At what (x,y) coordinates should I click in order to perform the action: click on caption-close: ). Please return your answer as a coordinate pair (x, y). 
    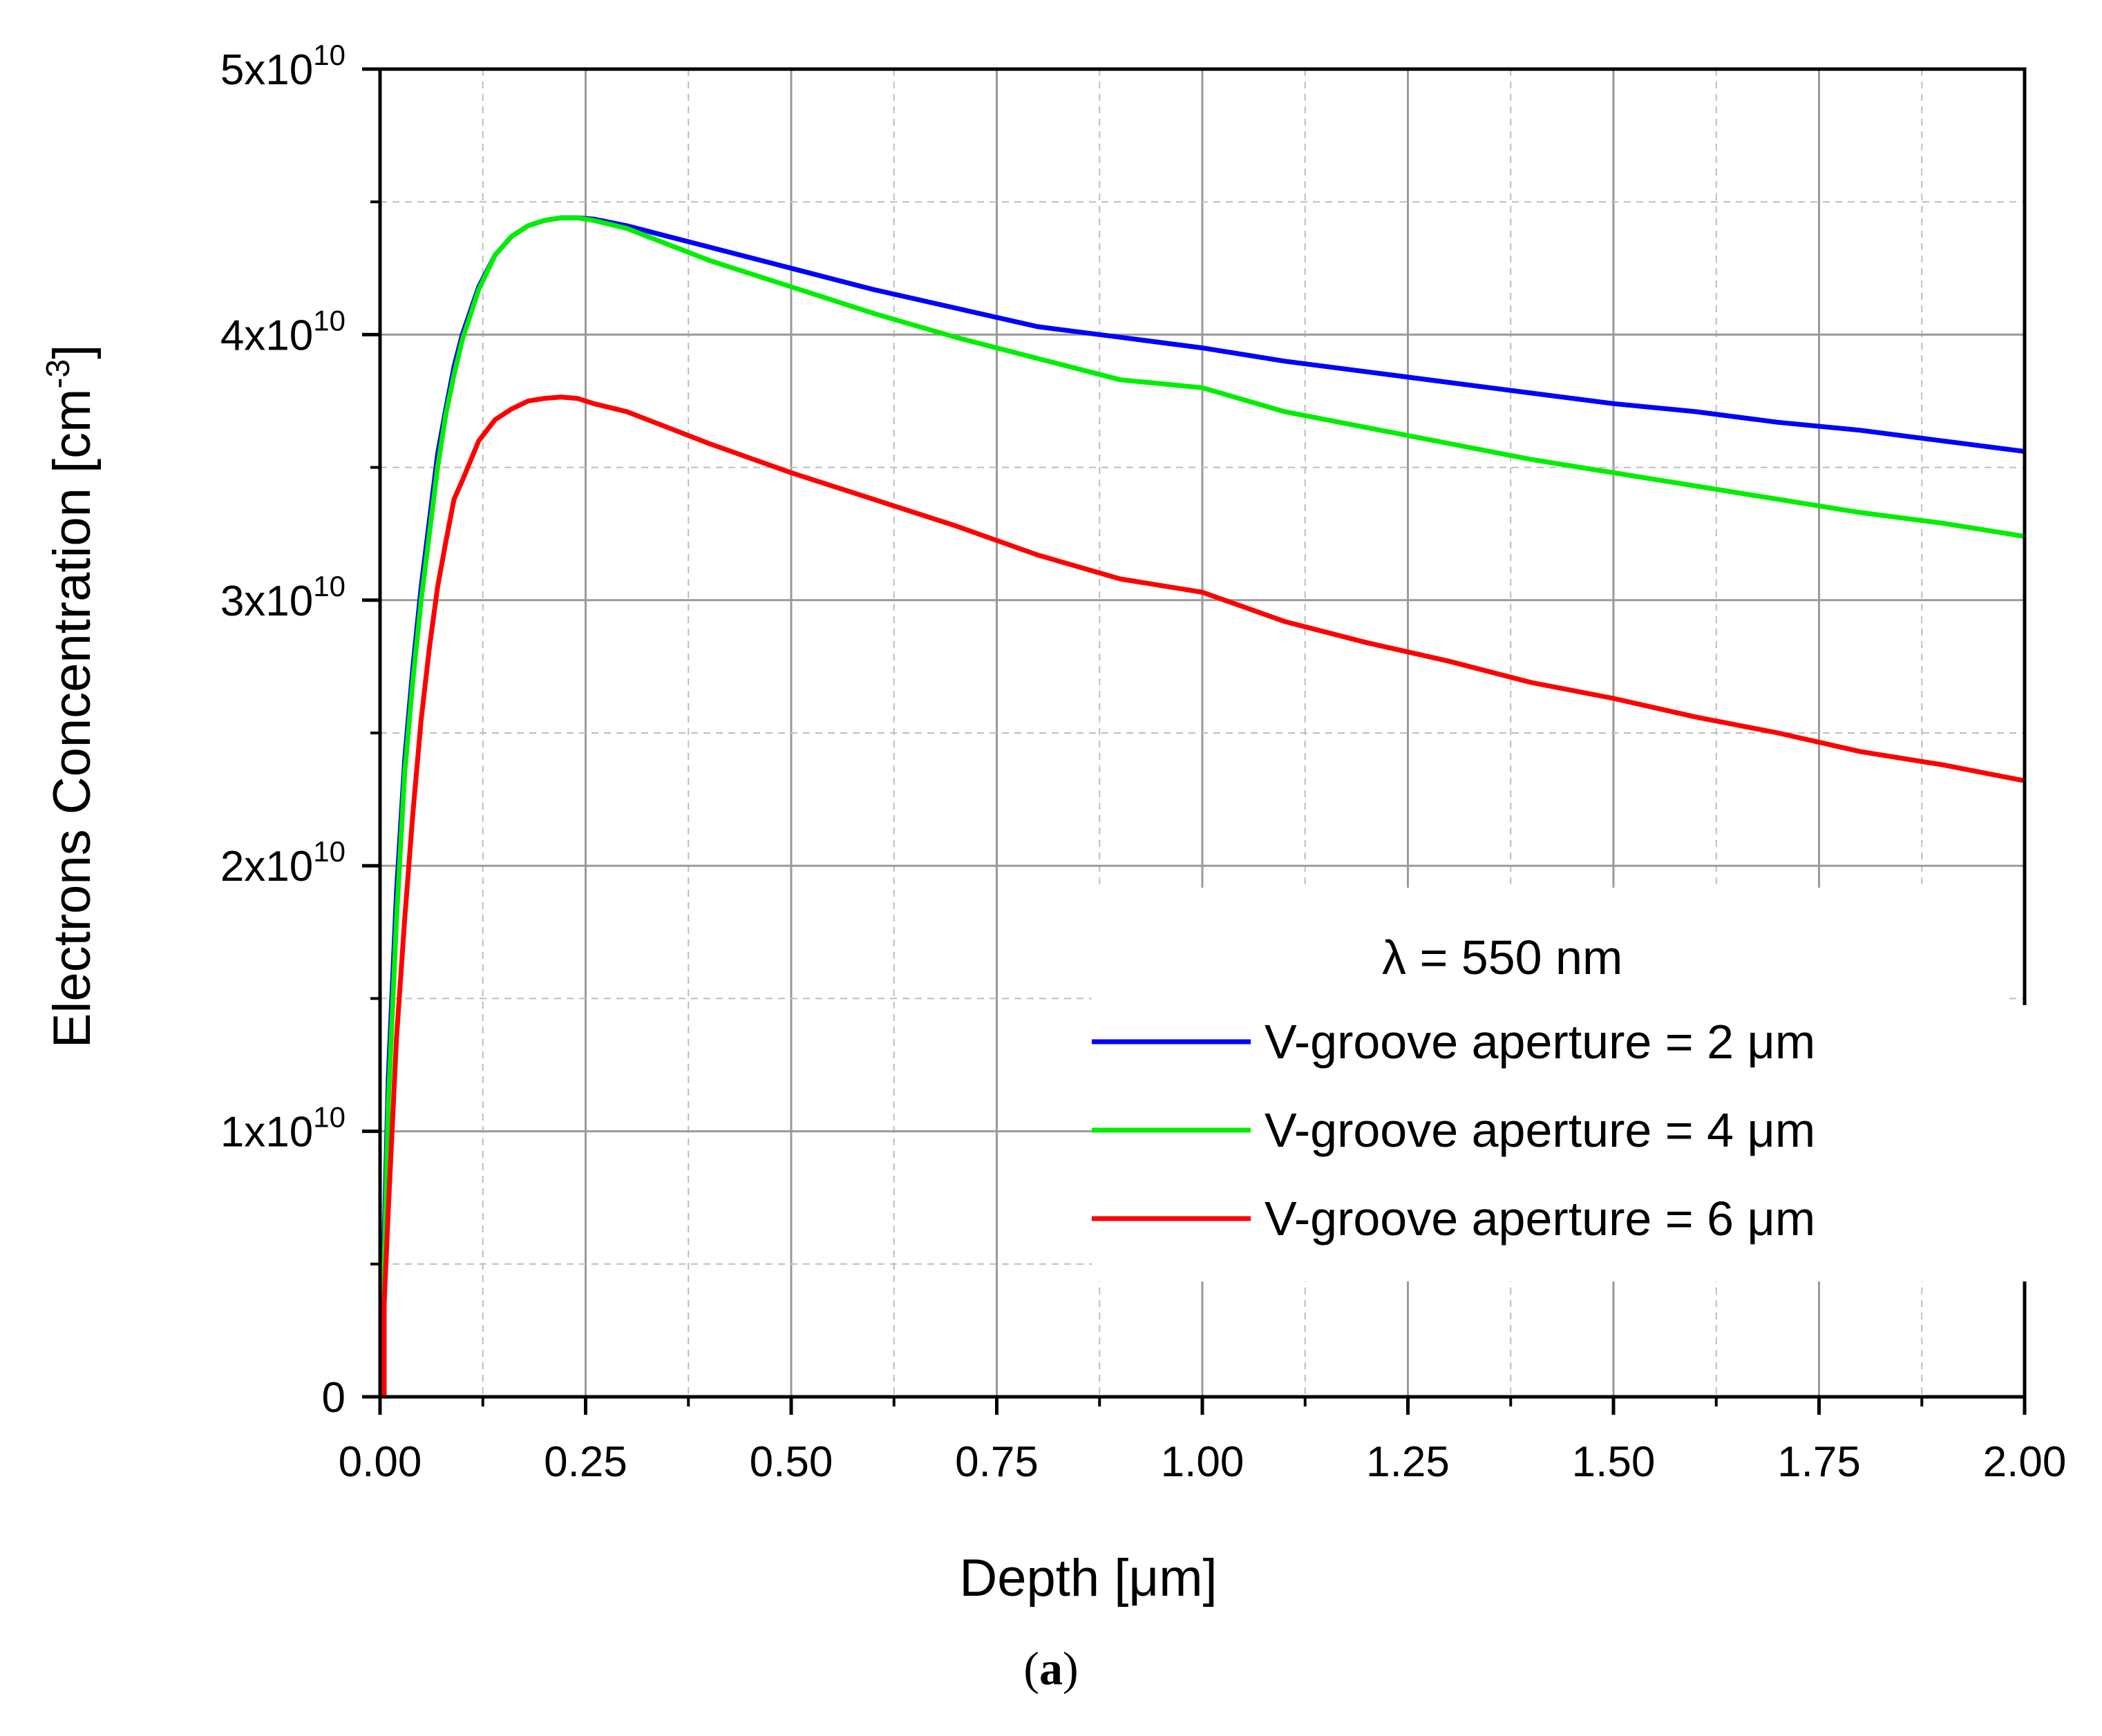
    Looking at the image, I should click on (1071, 1668).